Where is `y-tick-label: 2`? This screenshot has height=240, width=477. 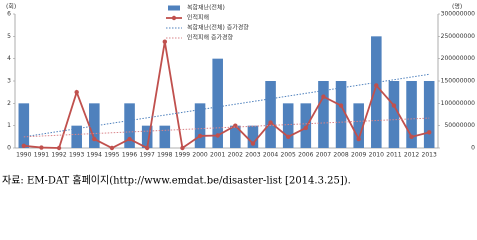 y-tick-label: 2 is located at coordinates (9, 103).